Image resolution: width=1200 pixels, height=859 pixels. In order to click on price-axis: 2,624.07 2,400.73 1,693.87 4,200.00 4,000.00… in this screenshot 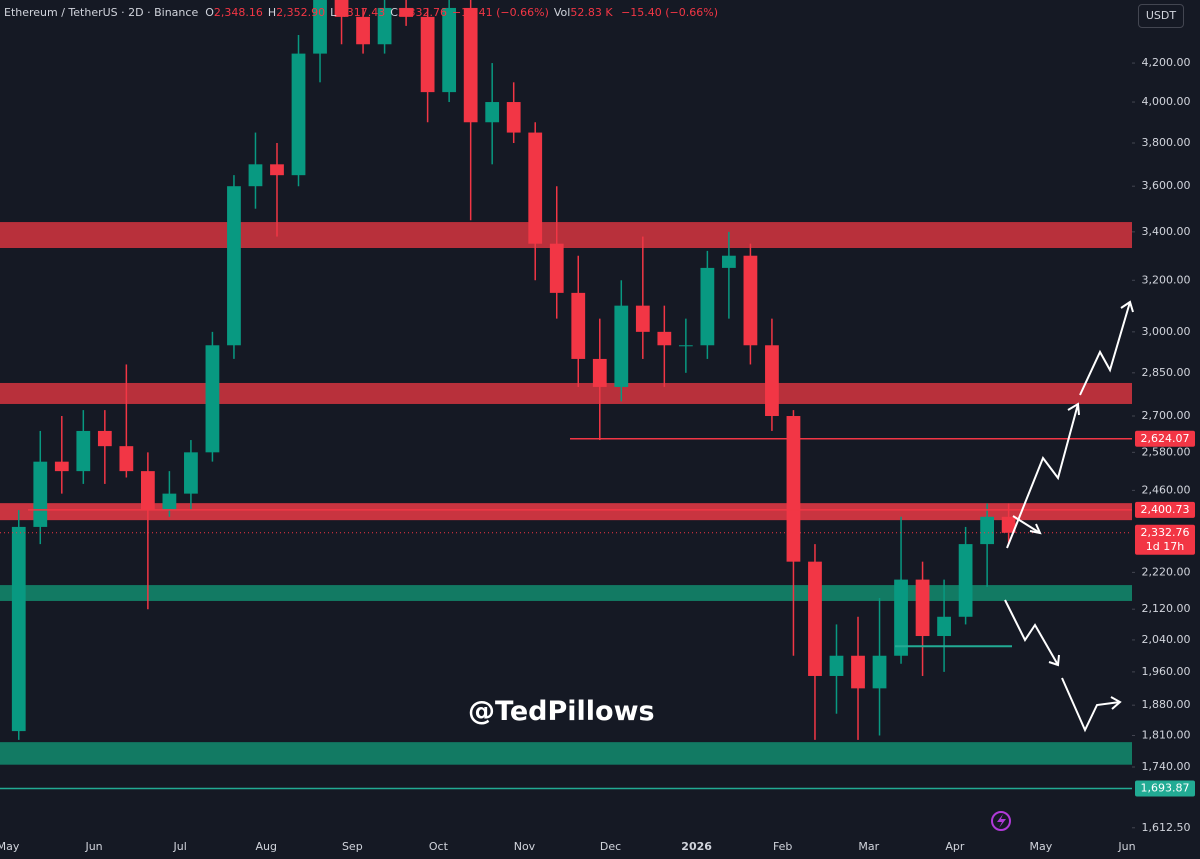, I will do `click(1163, 445)`.